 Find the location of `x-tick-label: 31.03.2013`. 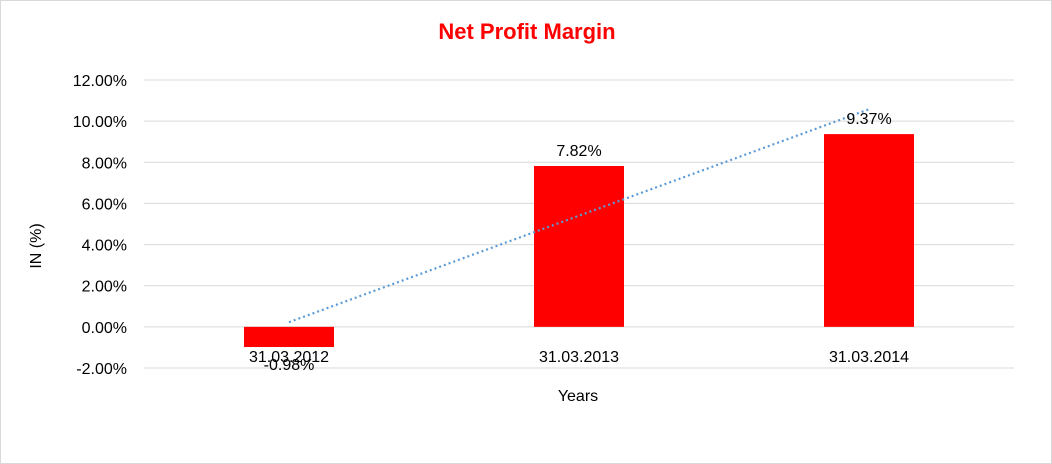

x-tick-label: 31.03.2013 is located at coordinates (579, 357).